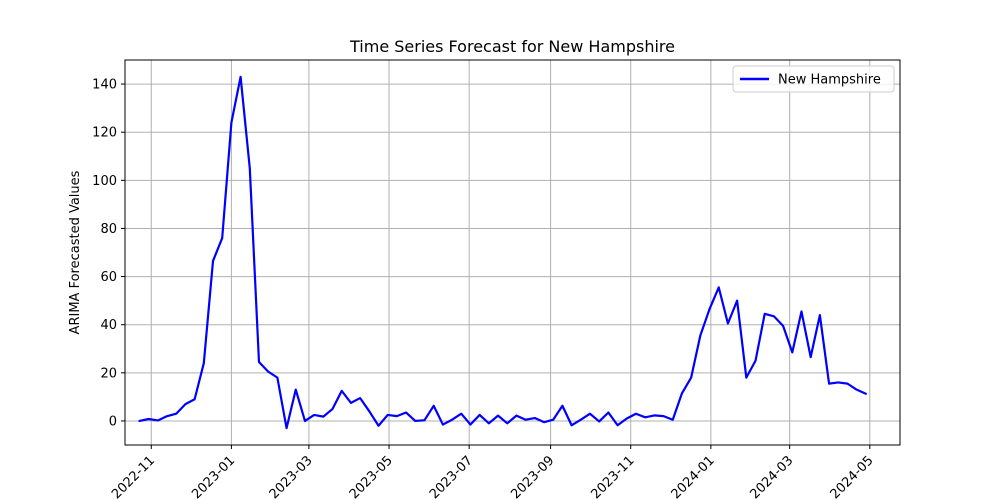  Describe the element at coordinates (108, 373) in the screenshot. I see `y-tick-label: 20` at that location.